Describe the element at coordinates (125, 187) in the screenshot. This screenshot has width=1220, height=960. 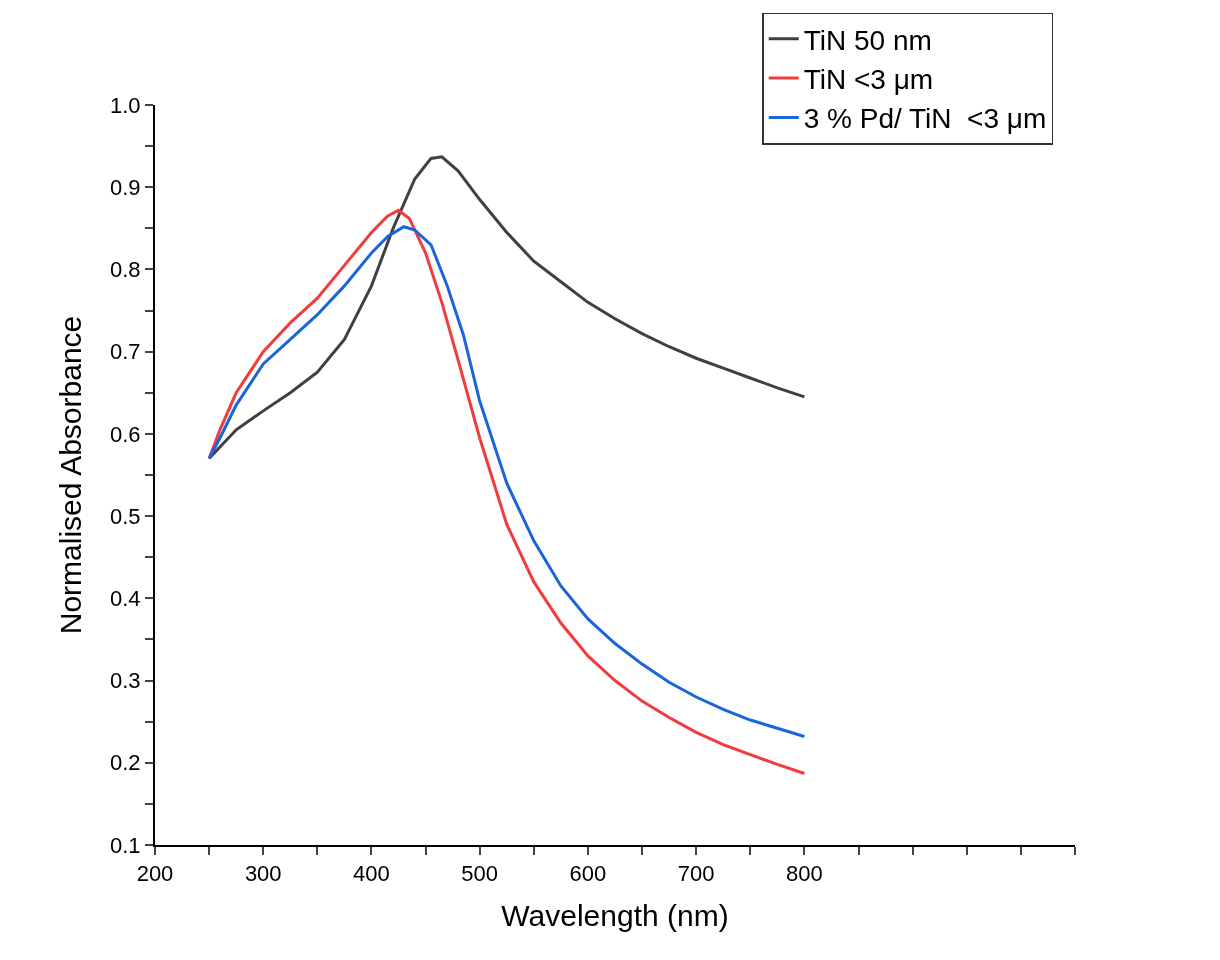
I see `y-tick-label: 0.9` at that location.